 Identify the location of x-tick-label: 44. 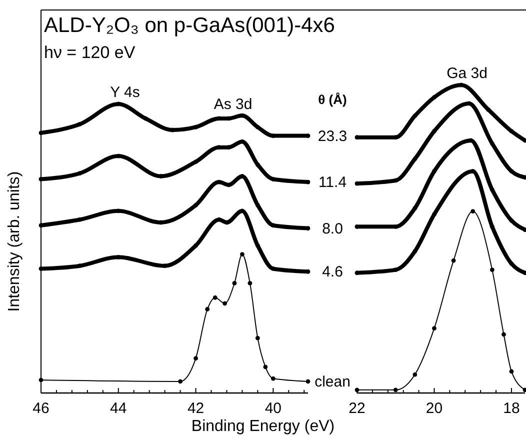
(118, 408).